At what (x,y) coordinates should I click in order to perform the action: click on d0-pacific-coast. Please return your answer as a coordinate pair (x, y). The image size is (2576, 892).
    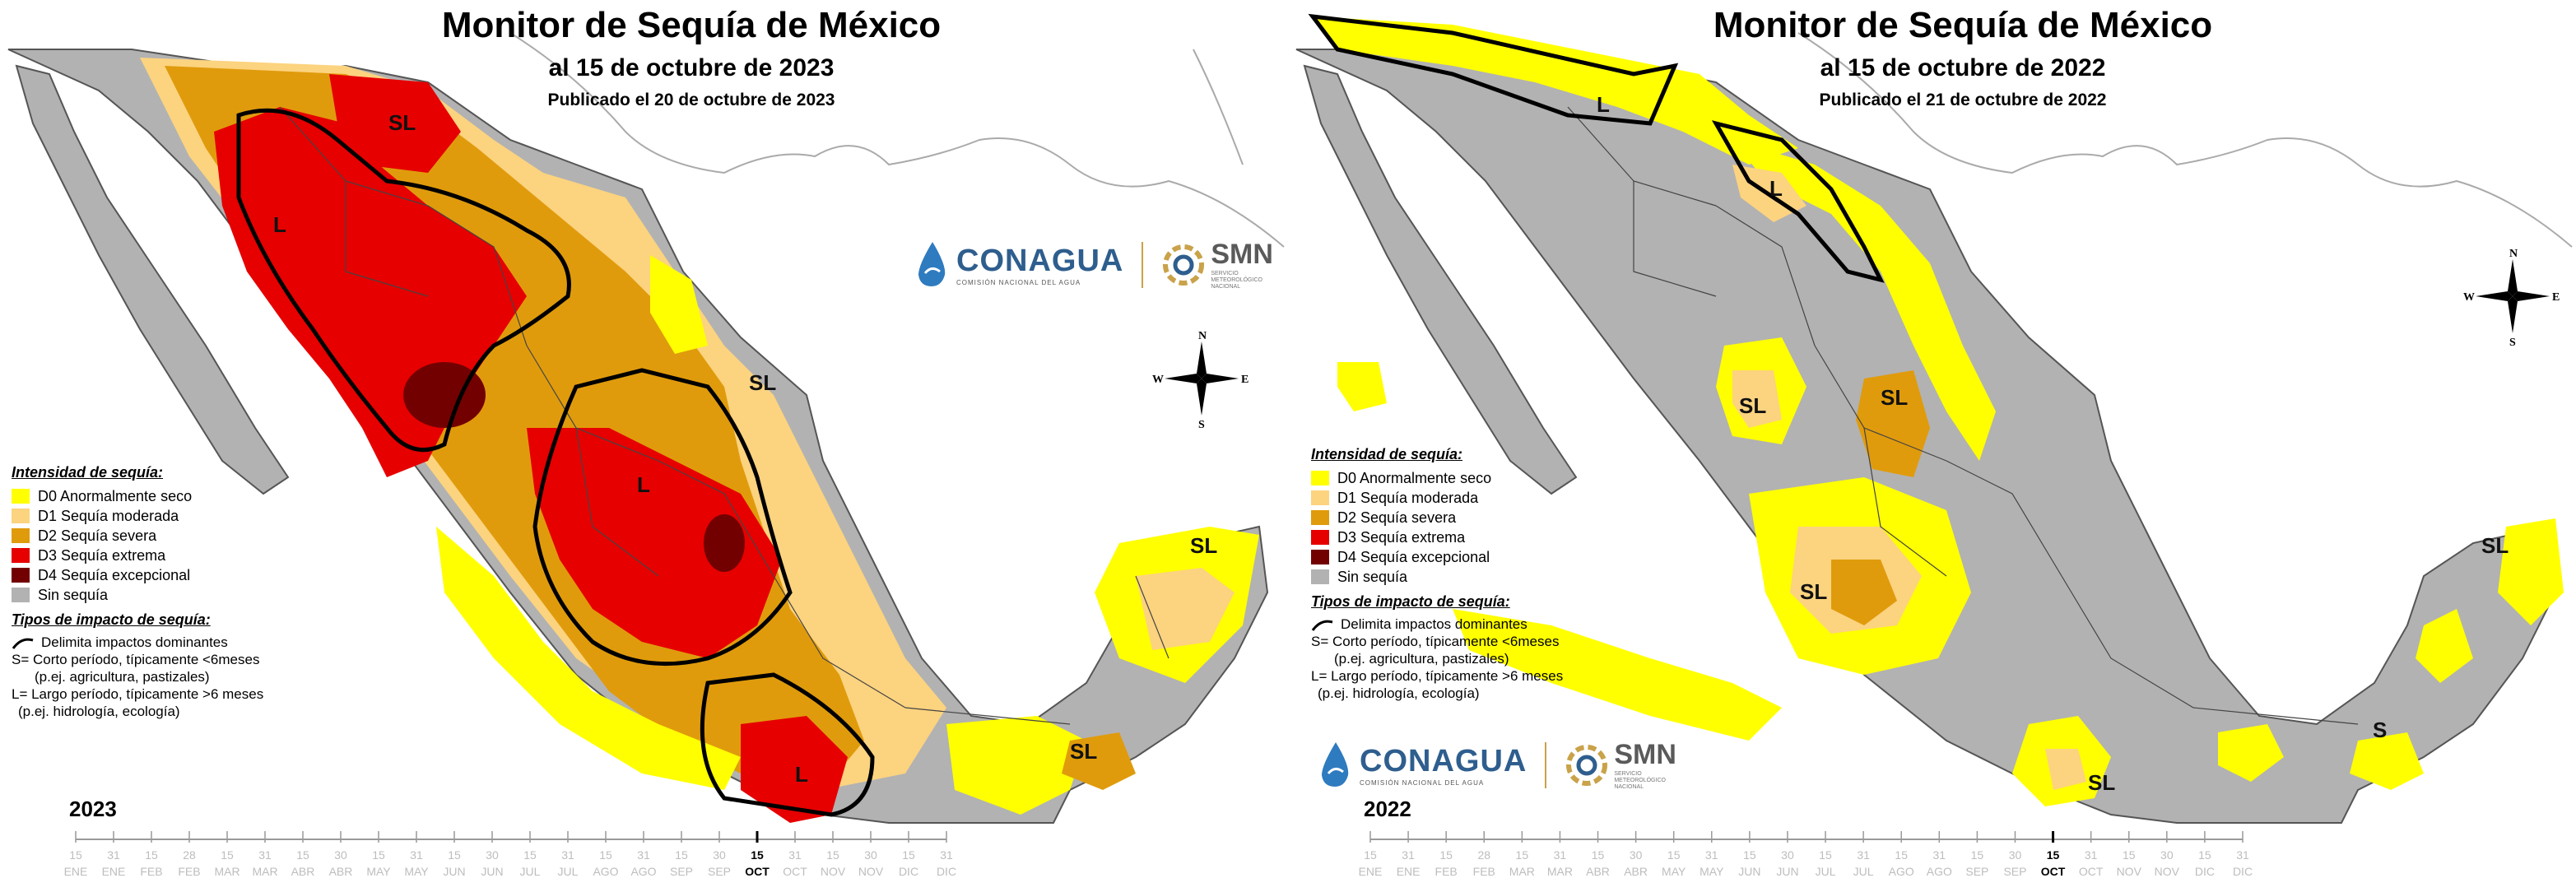
    Looking at the image, I should click on (588, 658).